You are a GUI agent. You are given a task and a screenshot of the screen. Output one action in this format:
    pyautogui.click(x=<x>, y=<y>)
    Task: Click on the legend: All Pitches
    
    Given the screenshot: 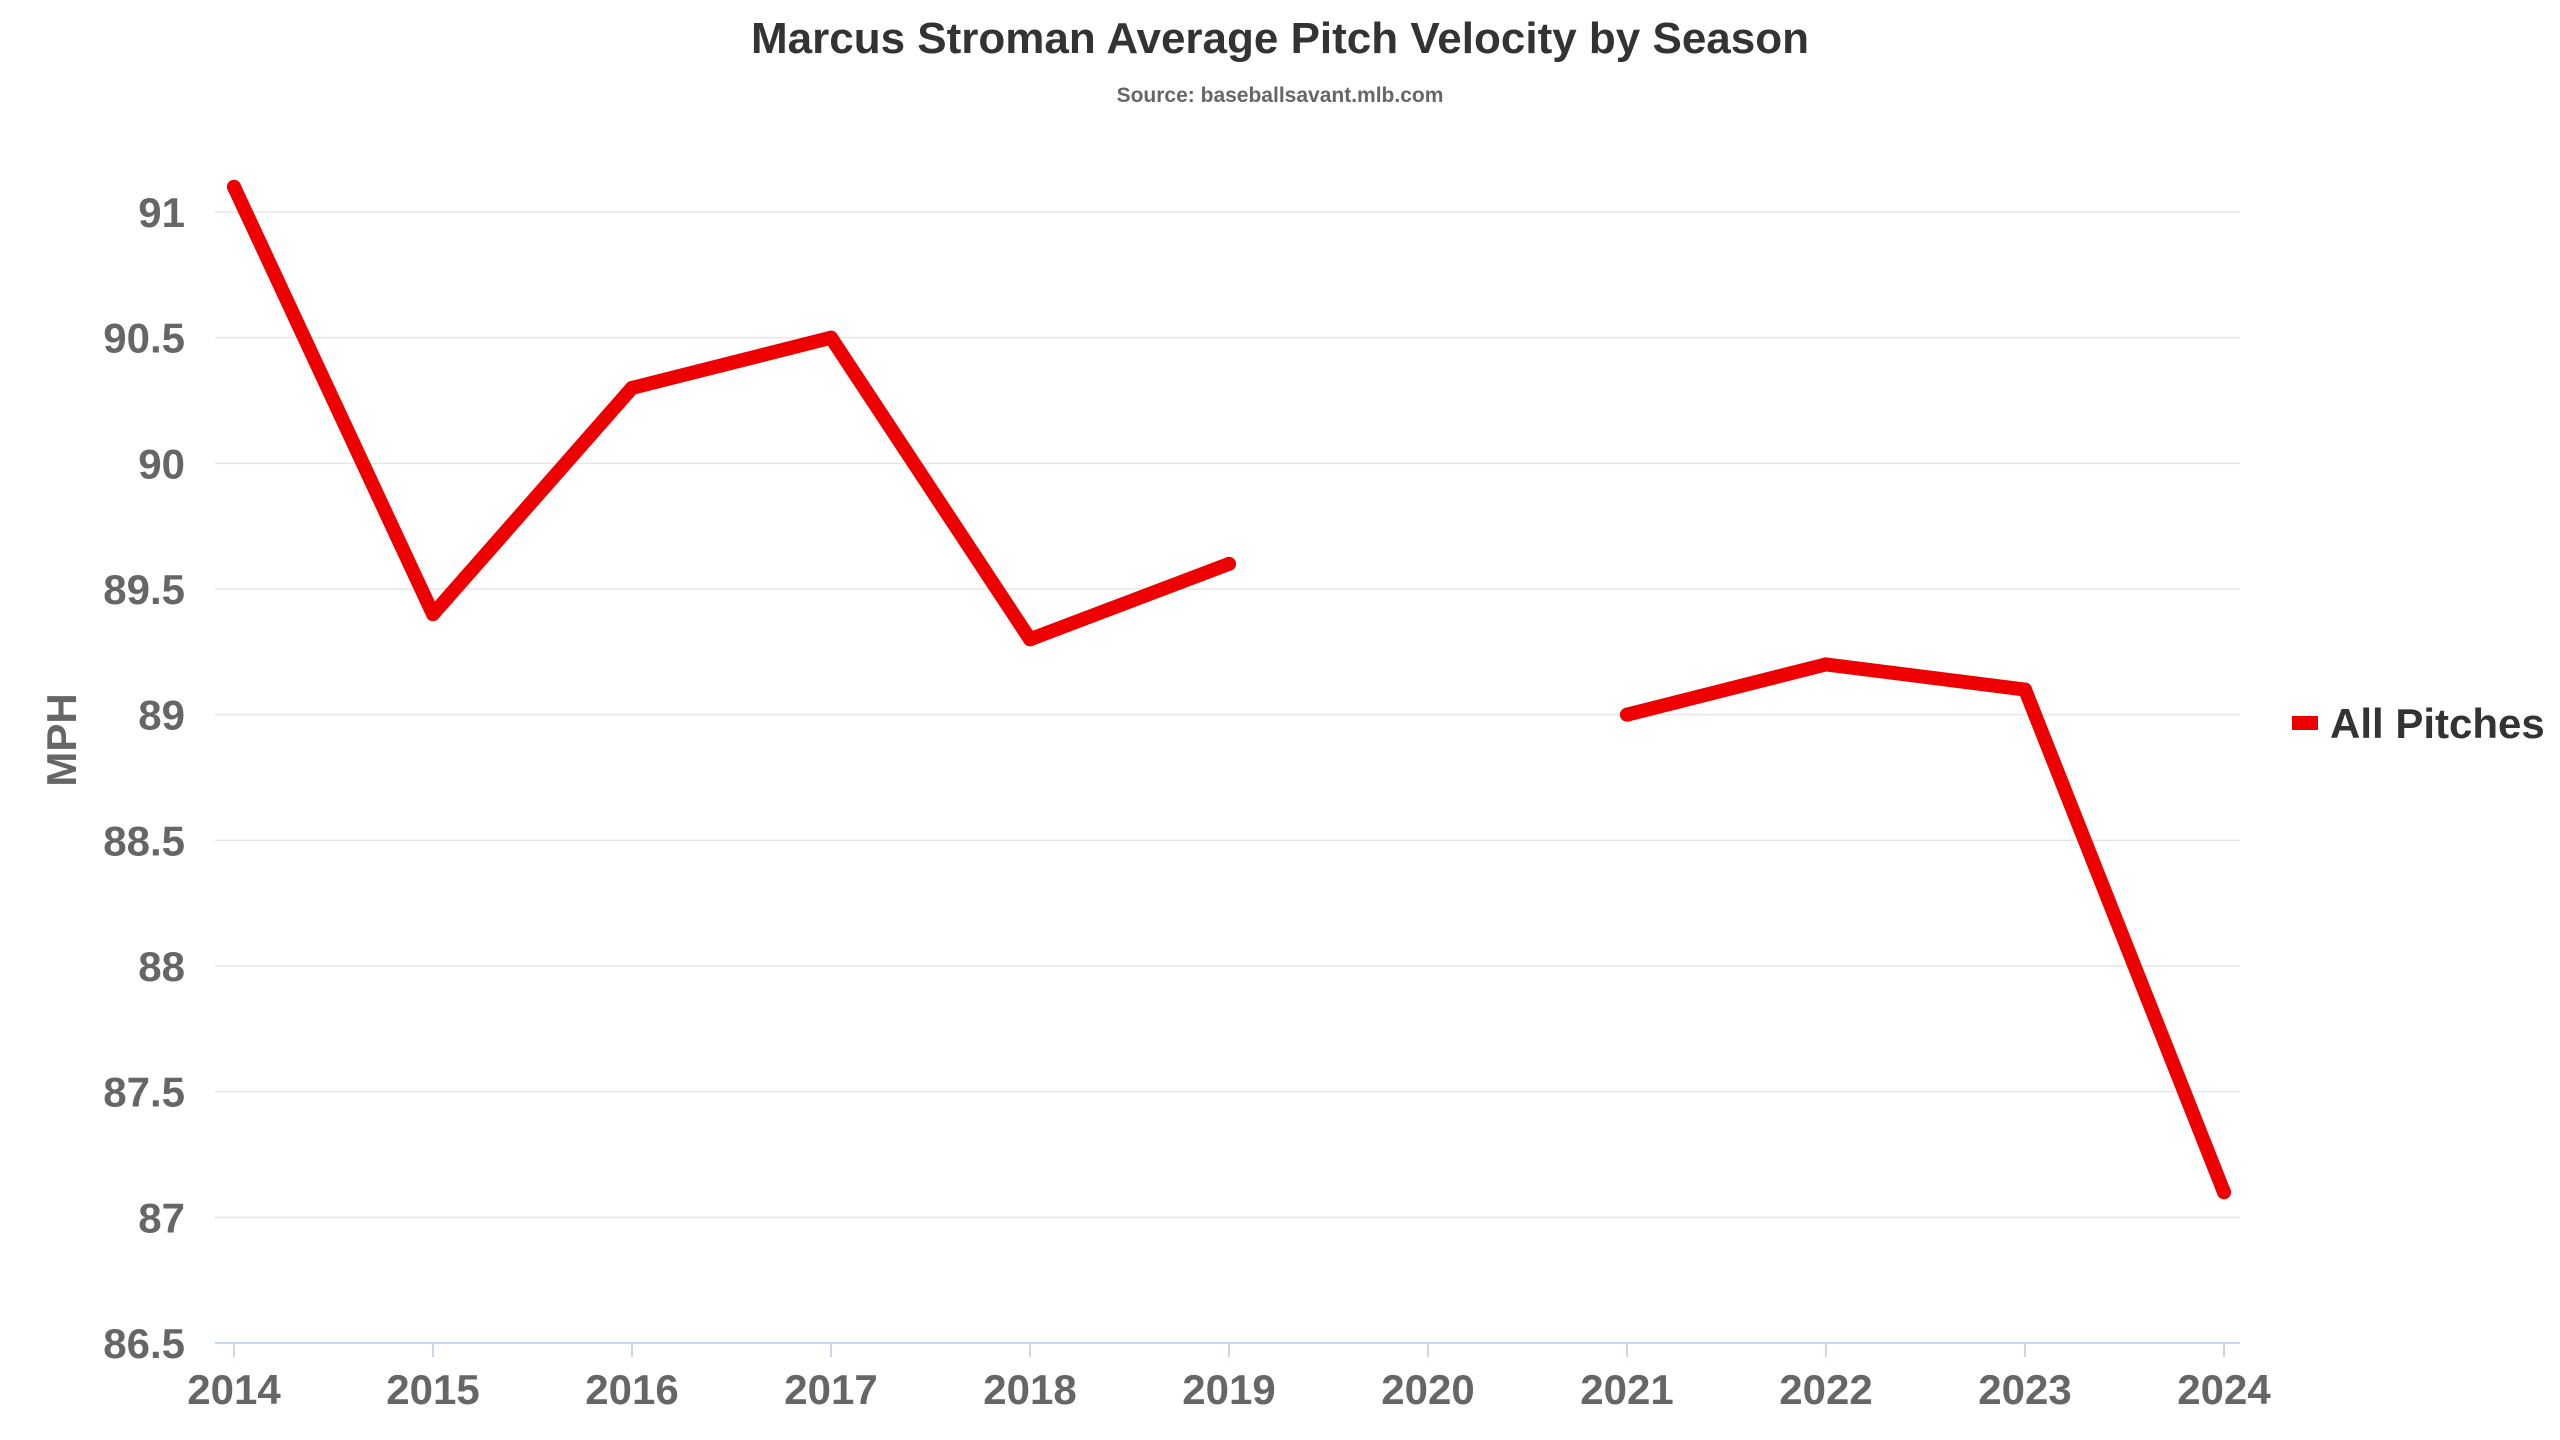 What is the action you would take?
    pyautogui.click(x=2418, y=723)
    